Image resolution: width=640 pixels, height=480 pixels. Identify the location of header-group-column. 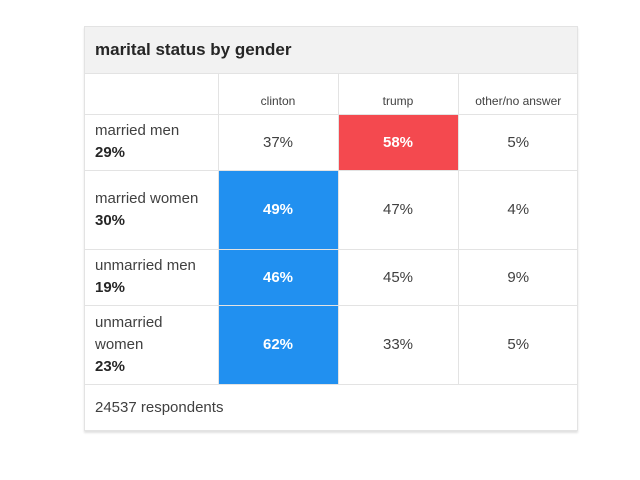
(152, 94).